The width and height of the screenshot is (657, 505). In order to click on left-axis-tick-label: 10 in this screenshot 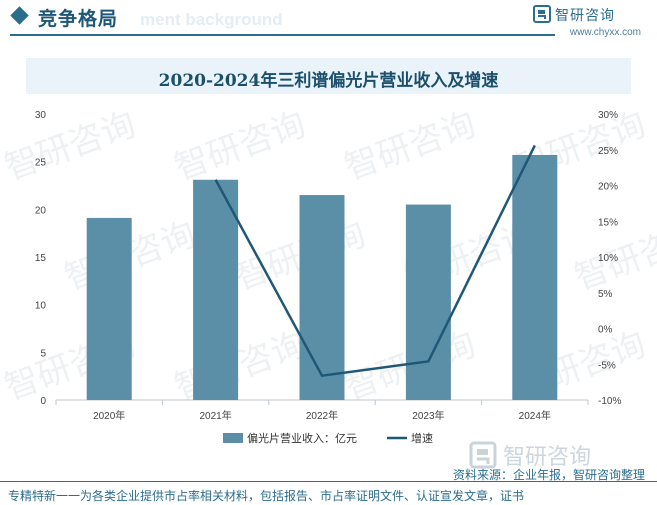, I will do `click(41, 306)`.